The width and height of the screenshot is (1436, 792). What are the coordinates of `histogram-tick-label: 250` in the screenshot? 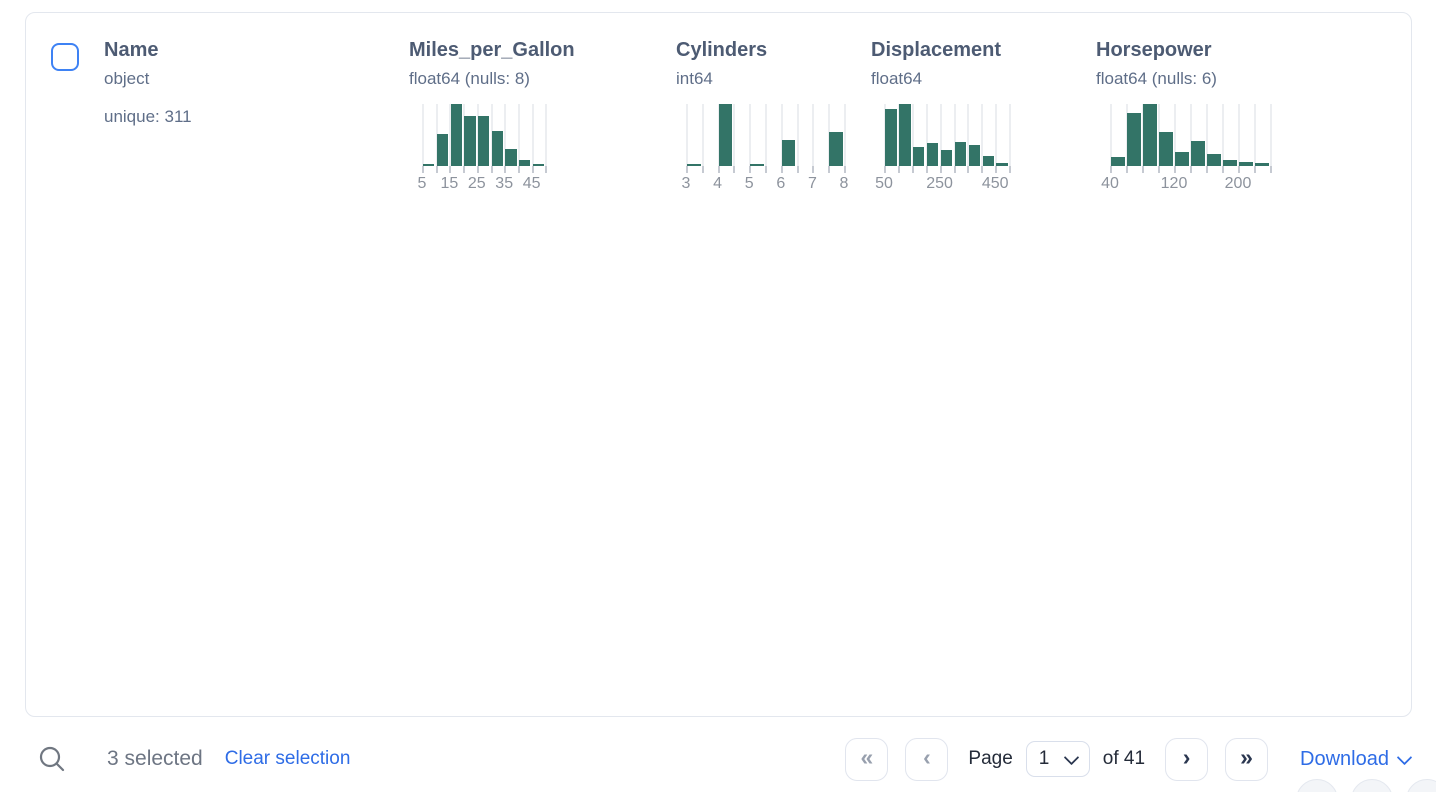 It's located at (939, 183).